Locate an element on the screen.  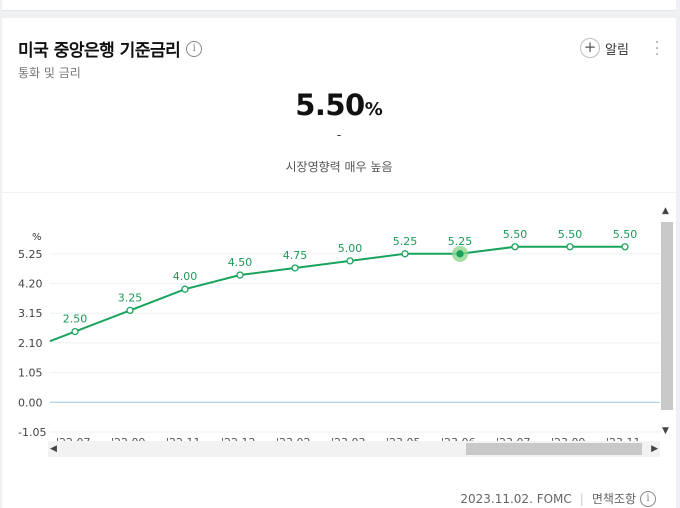
info-icon: i is located at coordinates (194, 48).